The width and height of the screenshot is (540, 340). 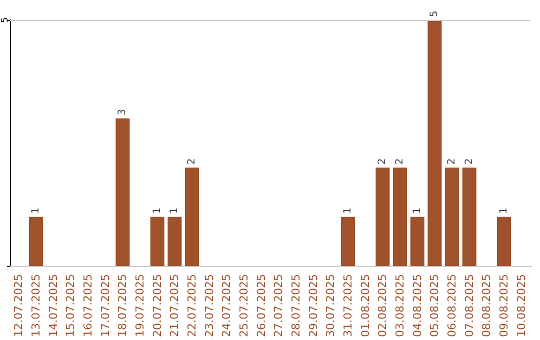 What do you see at coordinates (331, 306) in the screenshot?
I see `x-tick-label: 30.07.2025` at bounding box center [331, 306].